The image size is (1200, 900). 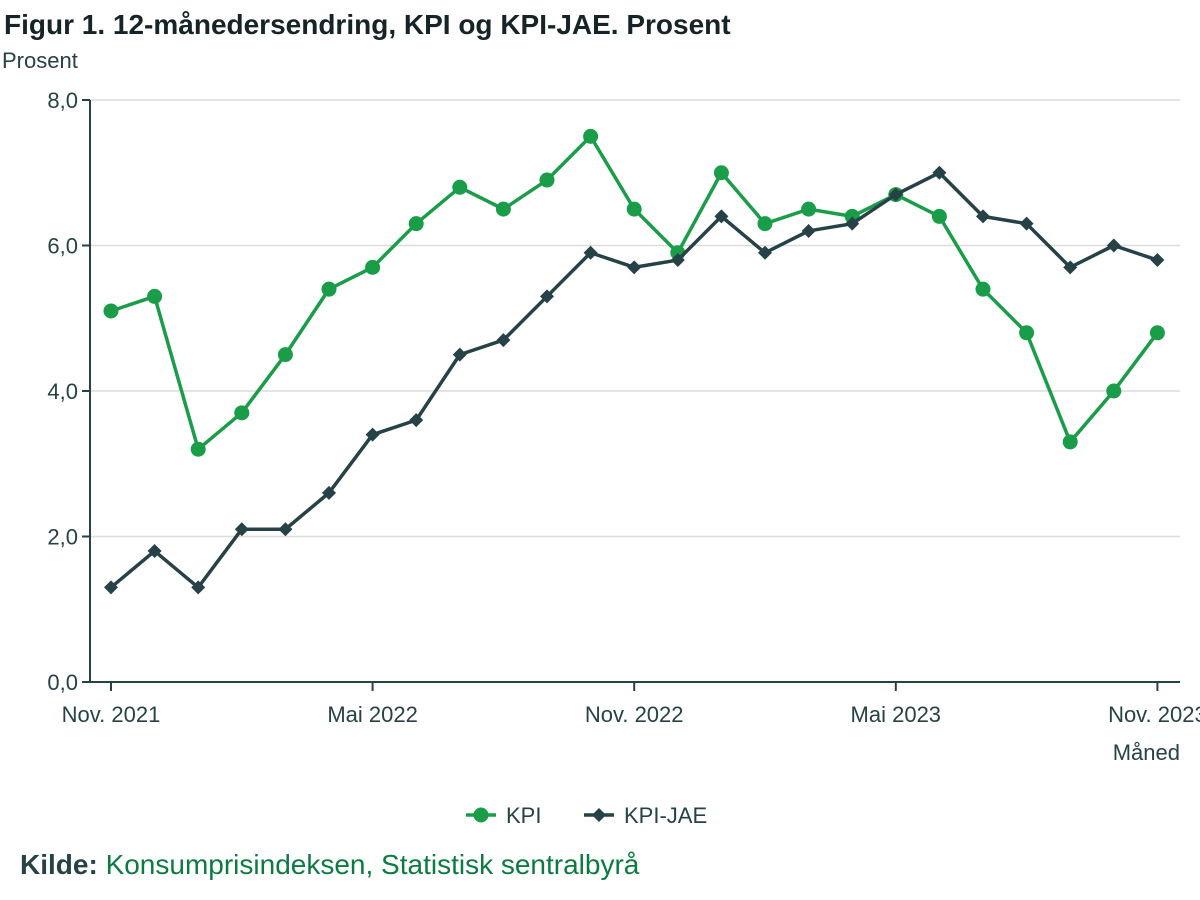 I want to click on legend-item-kpi-jae: KPI-JAE, so click(x=645, y=815).